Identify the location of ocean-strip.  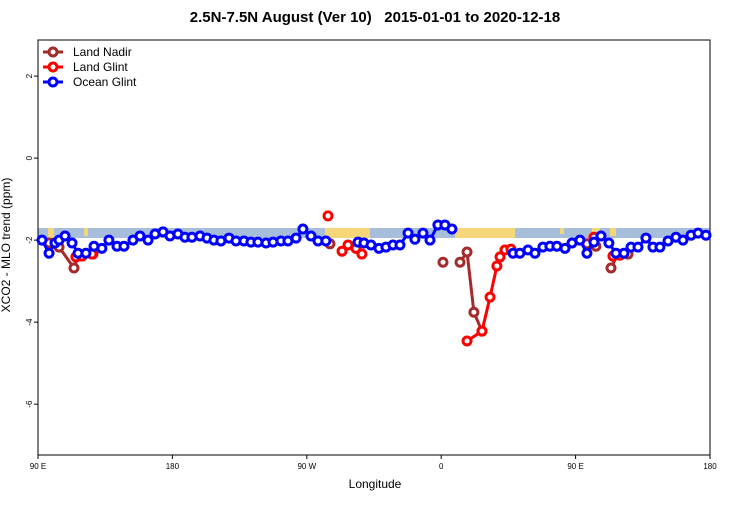
(374, 233).